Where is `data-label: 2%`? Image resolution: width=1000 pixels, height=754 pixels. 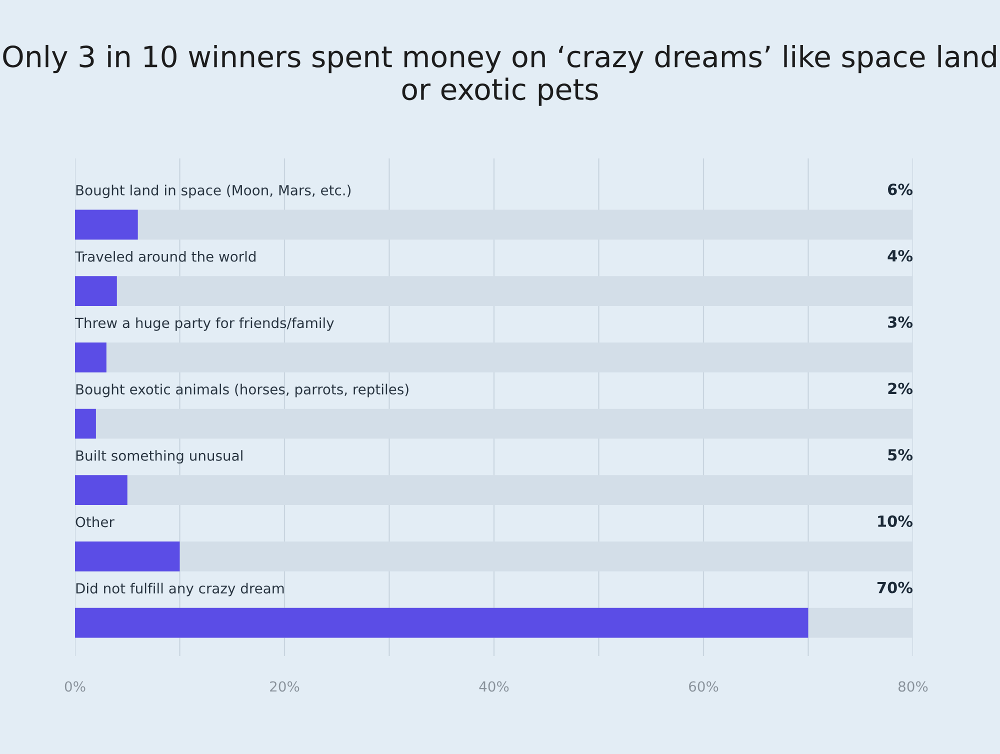 data-label: 2% is located at coordinates (900, 388).